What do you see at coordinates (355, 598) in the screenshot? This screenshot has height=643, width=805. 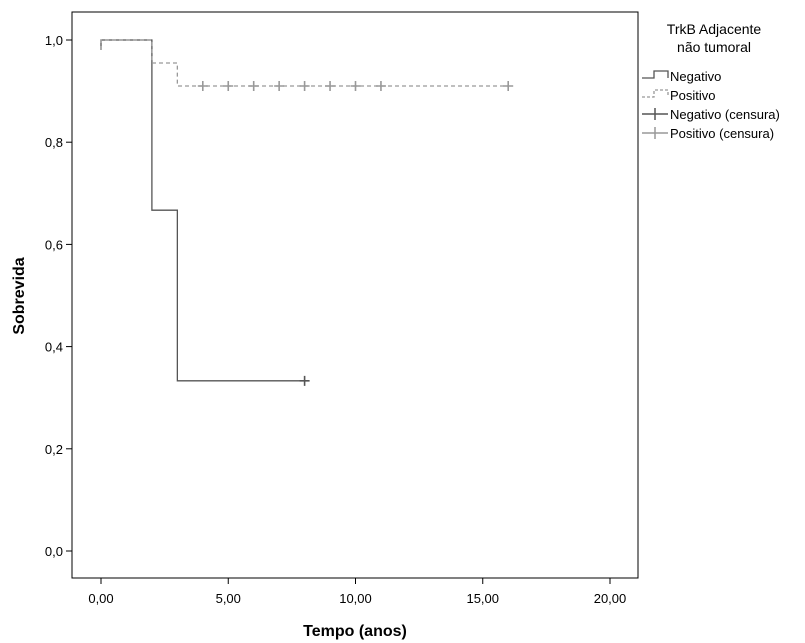 I see `x-tick-label: 10,00` at bounding box center [355, 598].